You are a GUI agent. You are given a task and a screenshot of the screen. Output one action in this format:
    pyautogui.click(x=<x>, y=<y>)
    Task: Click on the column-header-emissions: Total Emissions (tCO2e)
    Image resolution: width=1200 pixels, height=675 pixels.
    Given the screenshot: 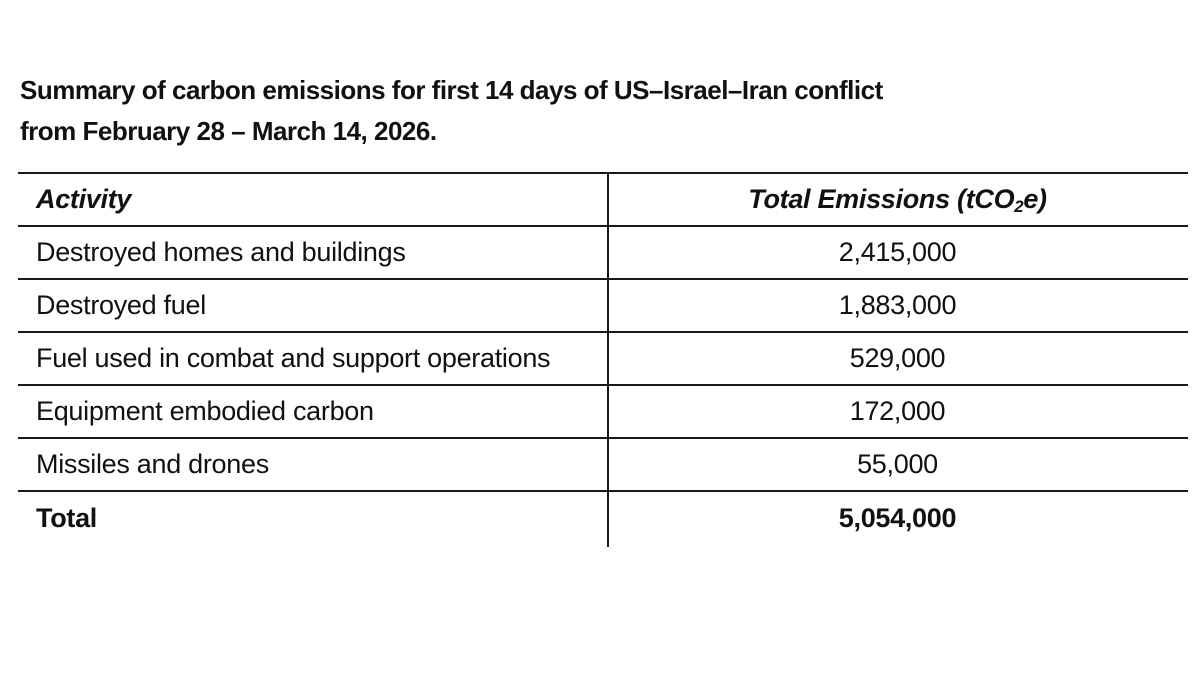 What is the action you would take?
    pyautogui.click(x=897, y=199)
    